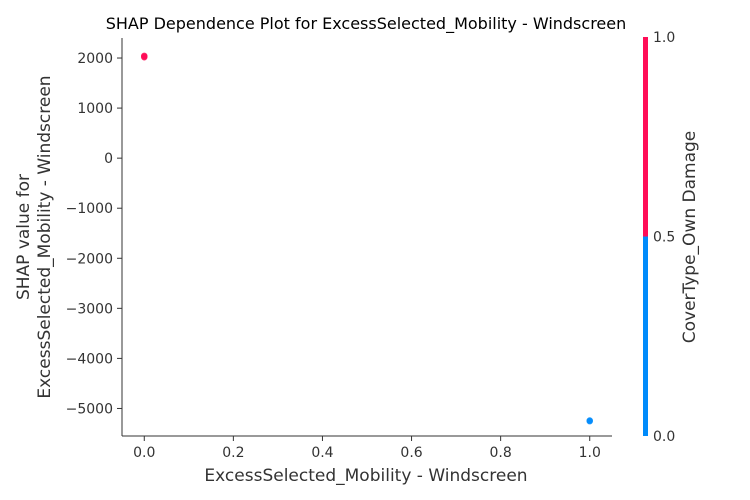 This screenshot has height=500, width=750. I want to click on x-tick-label: 0.0, so click(144, 453).